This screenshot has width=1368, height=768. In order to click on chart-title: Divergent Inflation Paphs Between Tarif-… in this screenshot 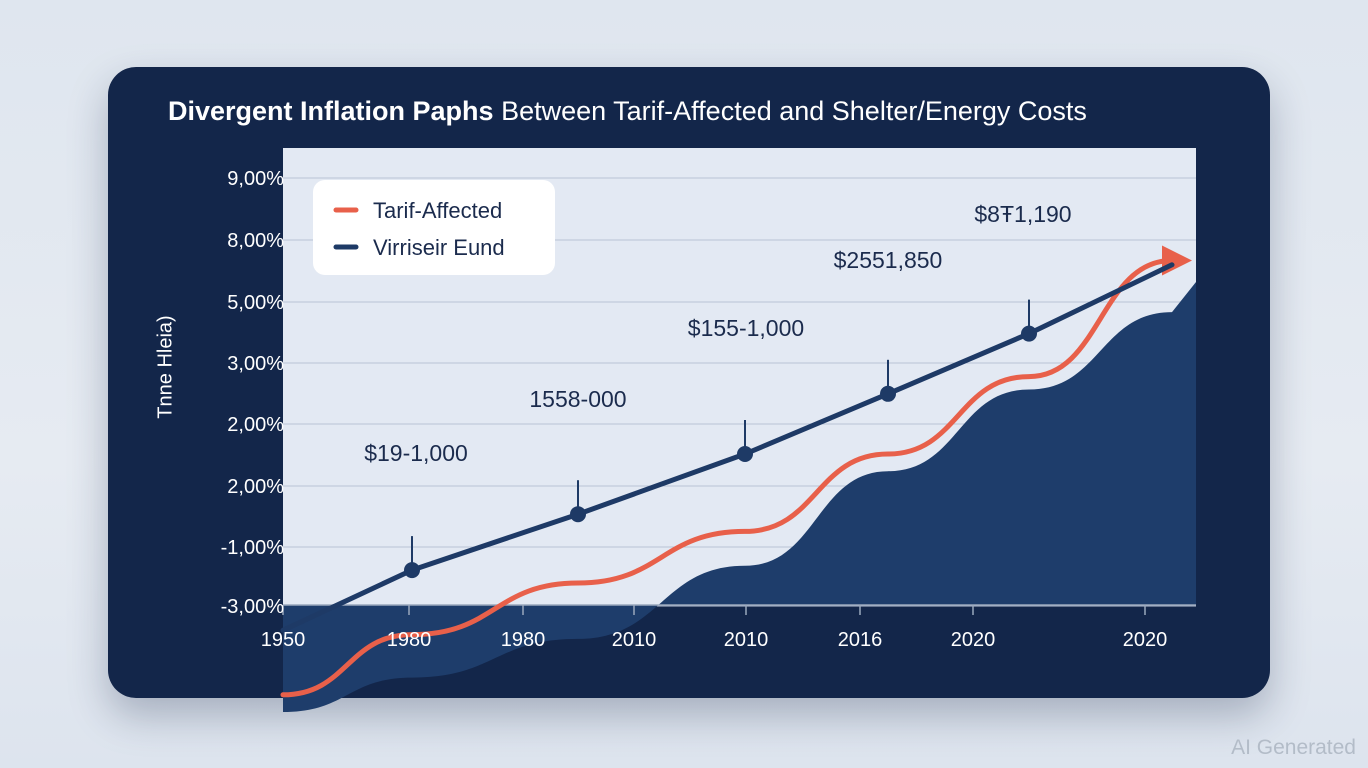, I will do `click(698, 111)`.